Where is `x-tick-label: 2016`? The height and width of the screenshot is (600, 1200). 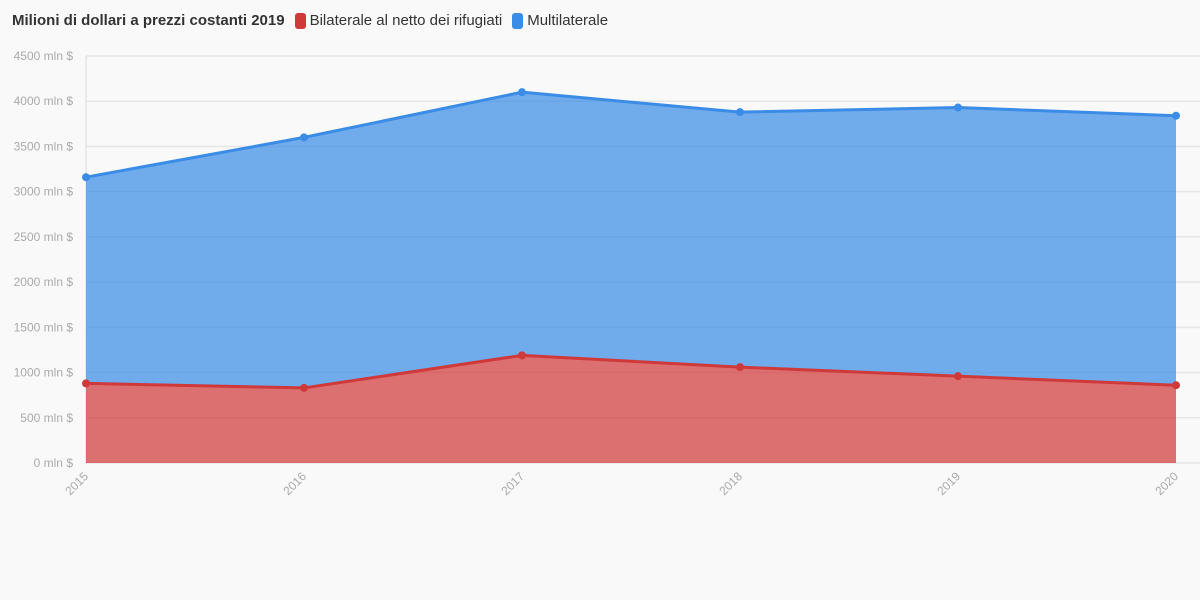
x-tick-label: 2016 is located at coordinates (294, 483).